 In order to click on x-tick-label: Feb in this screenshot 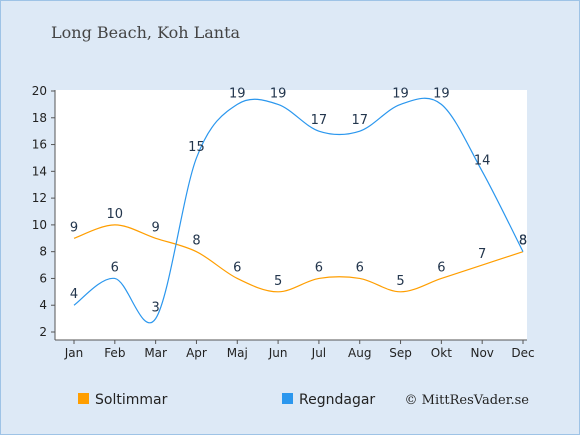, I will do `click(114, 353)`.